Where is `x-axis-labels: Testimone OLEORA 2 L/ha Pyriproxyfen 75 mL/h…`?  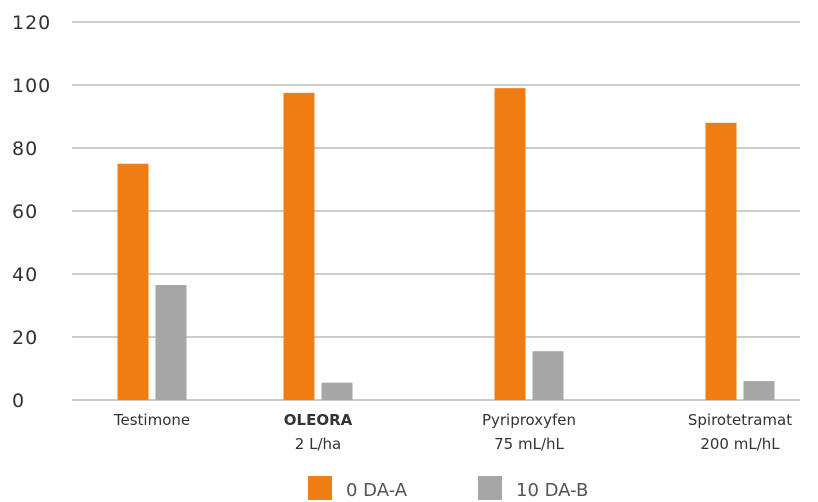 x-axis-labels: Testimone OLEORA 2 L/ha Pyriproxyfen 75 mL/h… is located at coordinates (452, 432).